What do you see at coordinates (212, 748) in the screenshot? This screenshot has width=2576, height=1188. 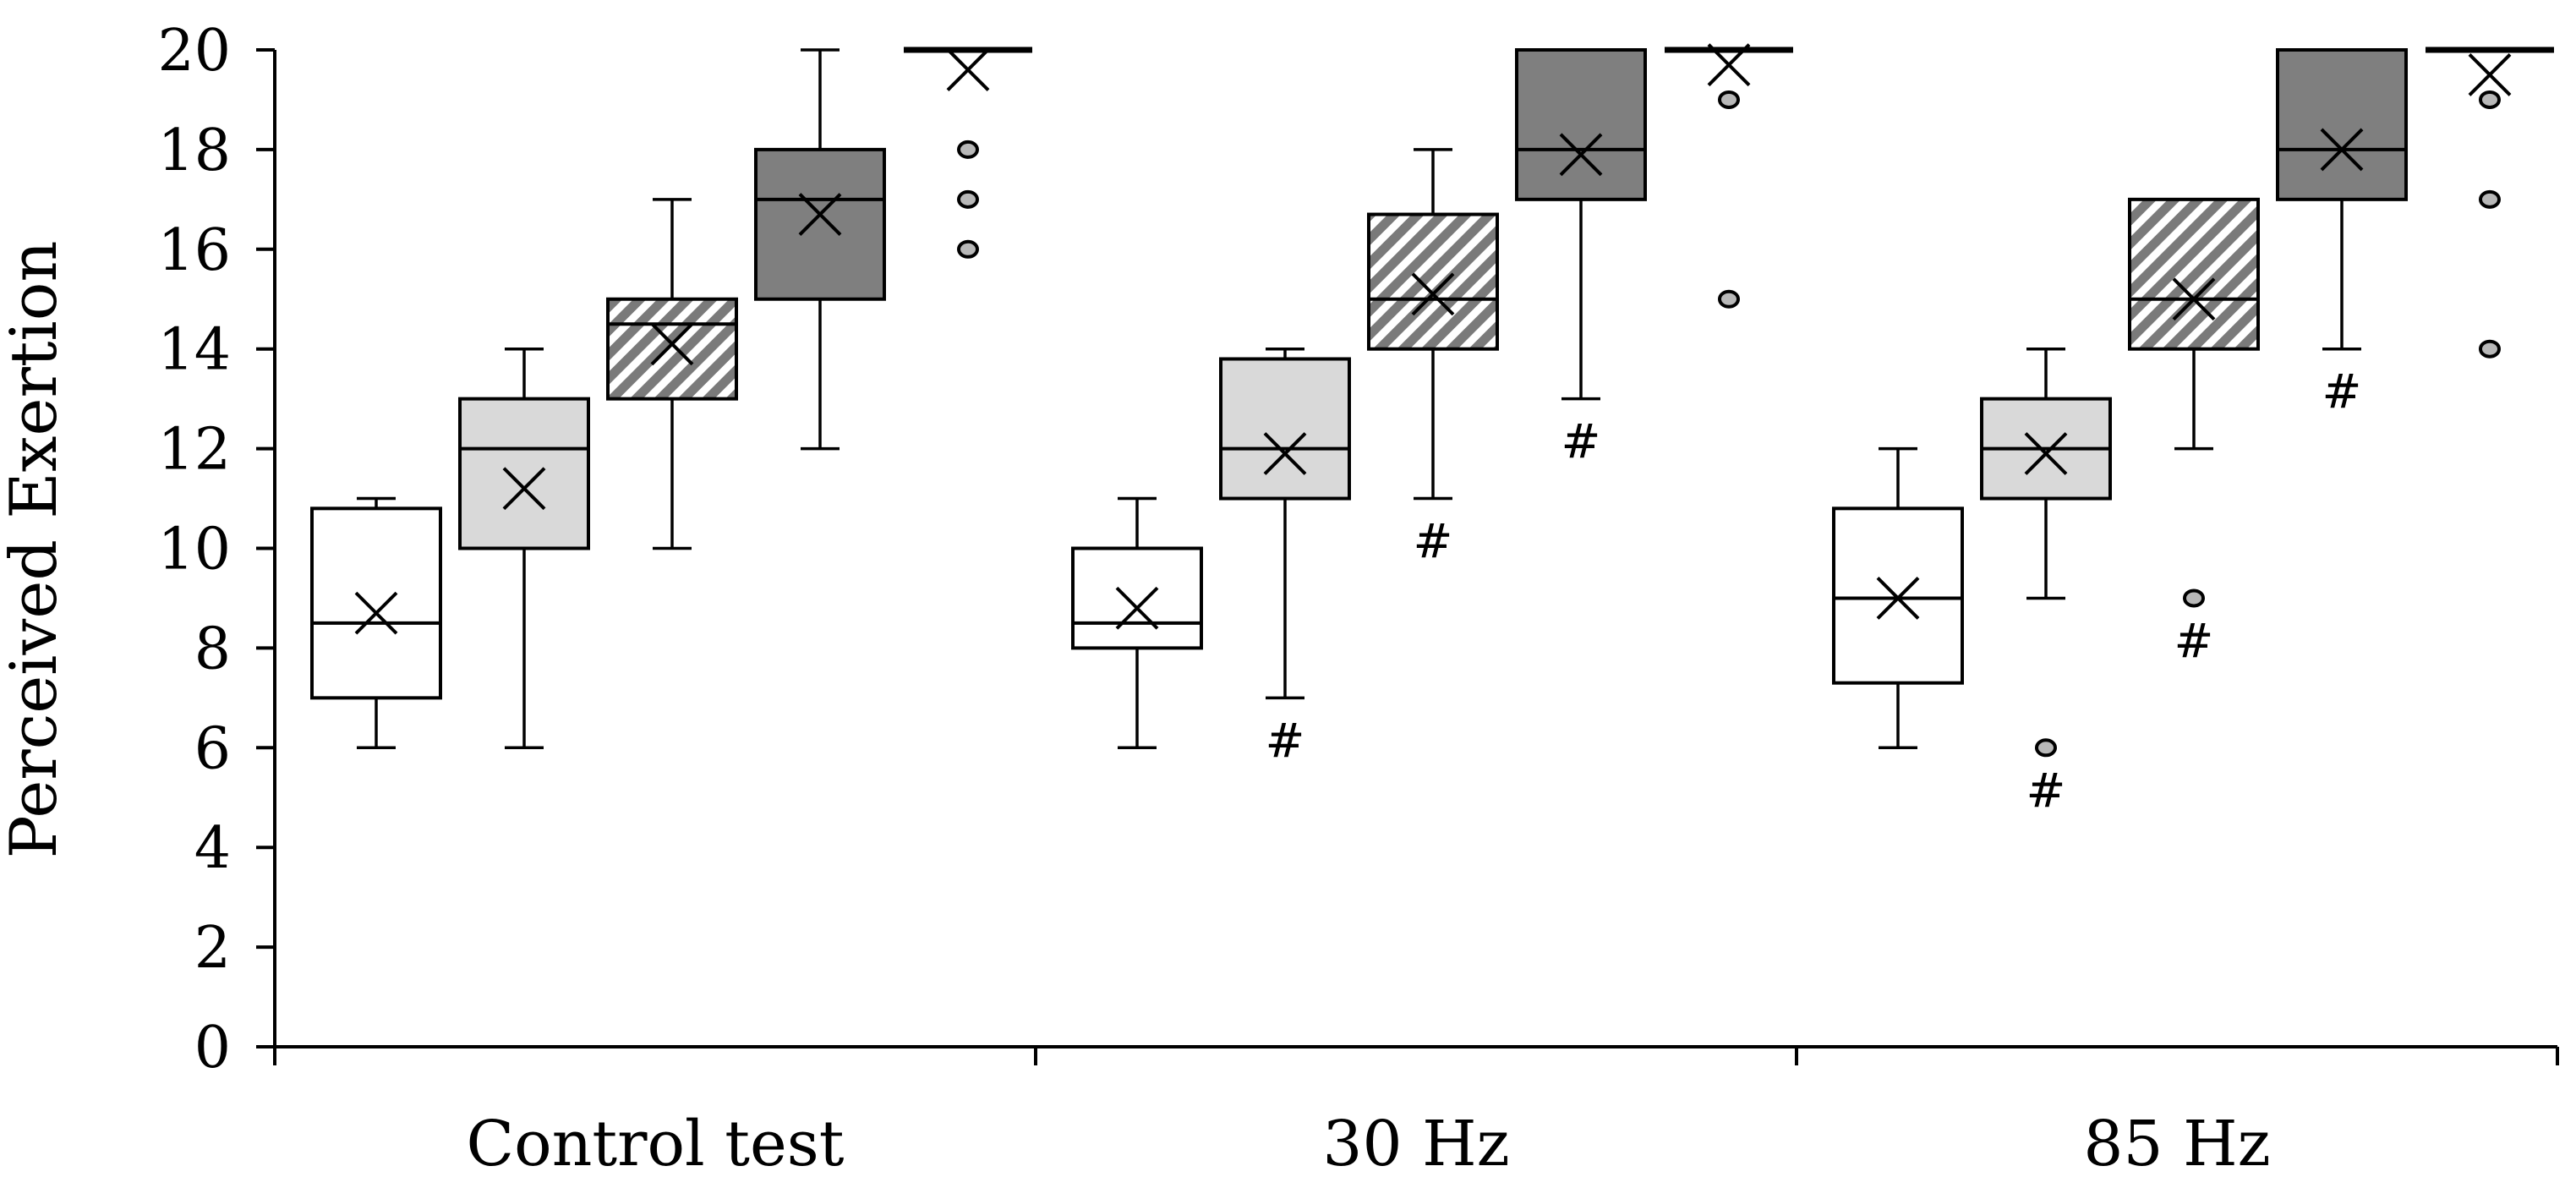 I see `y-tick-label: 6` at bounding box center [212, 748].